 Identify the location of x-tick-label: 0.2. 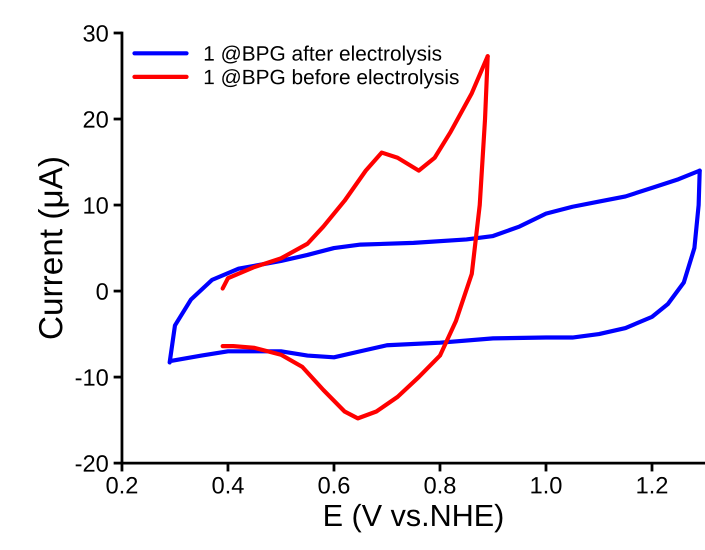
(122, 485).